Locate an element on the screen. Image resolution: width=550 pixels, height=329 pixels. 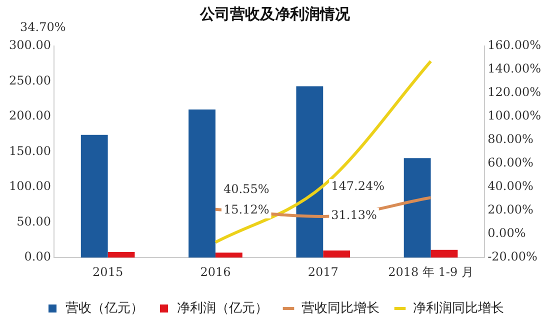
y2-tick-label: 0.00% is located at coordinates (507, 233).